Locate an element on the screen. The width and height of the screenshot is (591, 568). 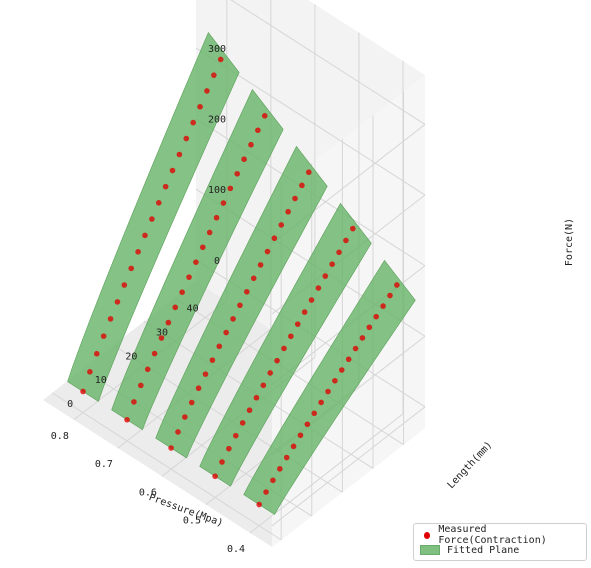
y-tick-label: 20 is located at coordinates (131, 356).